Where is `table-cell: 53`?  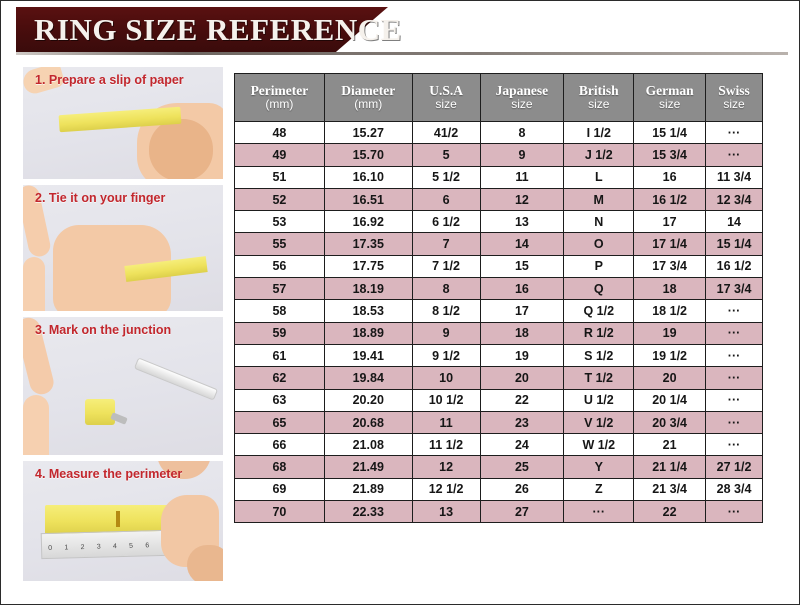 table-cell: 53 is located at coordinates (279, 222).